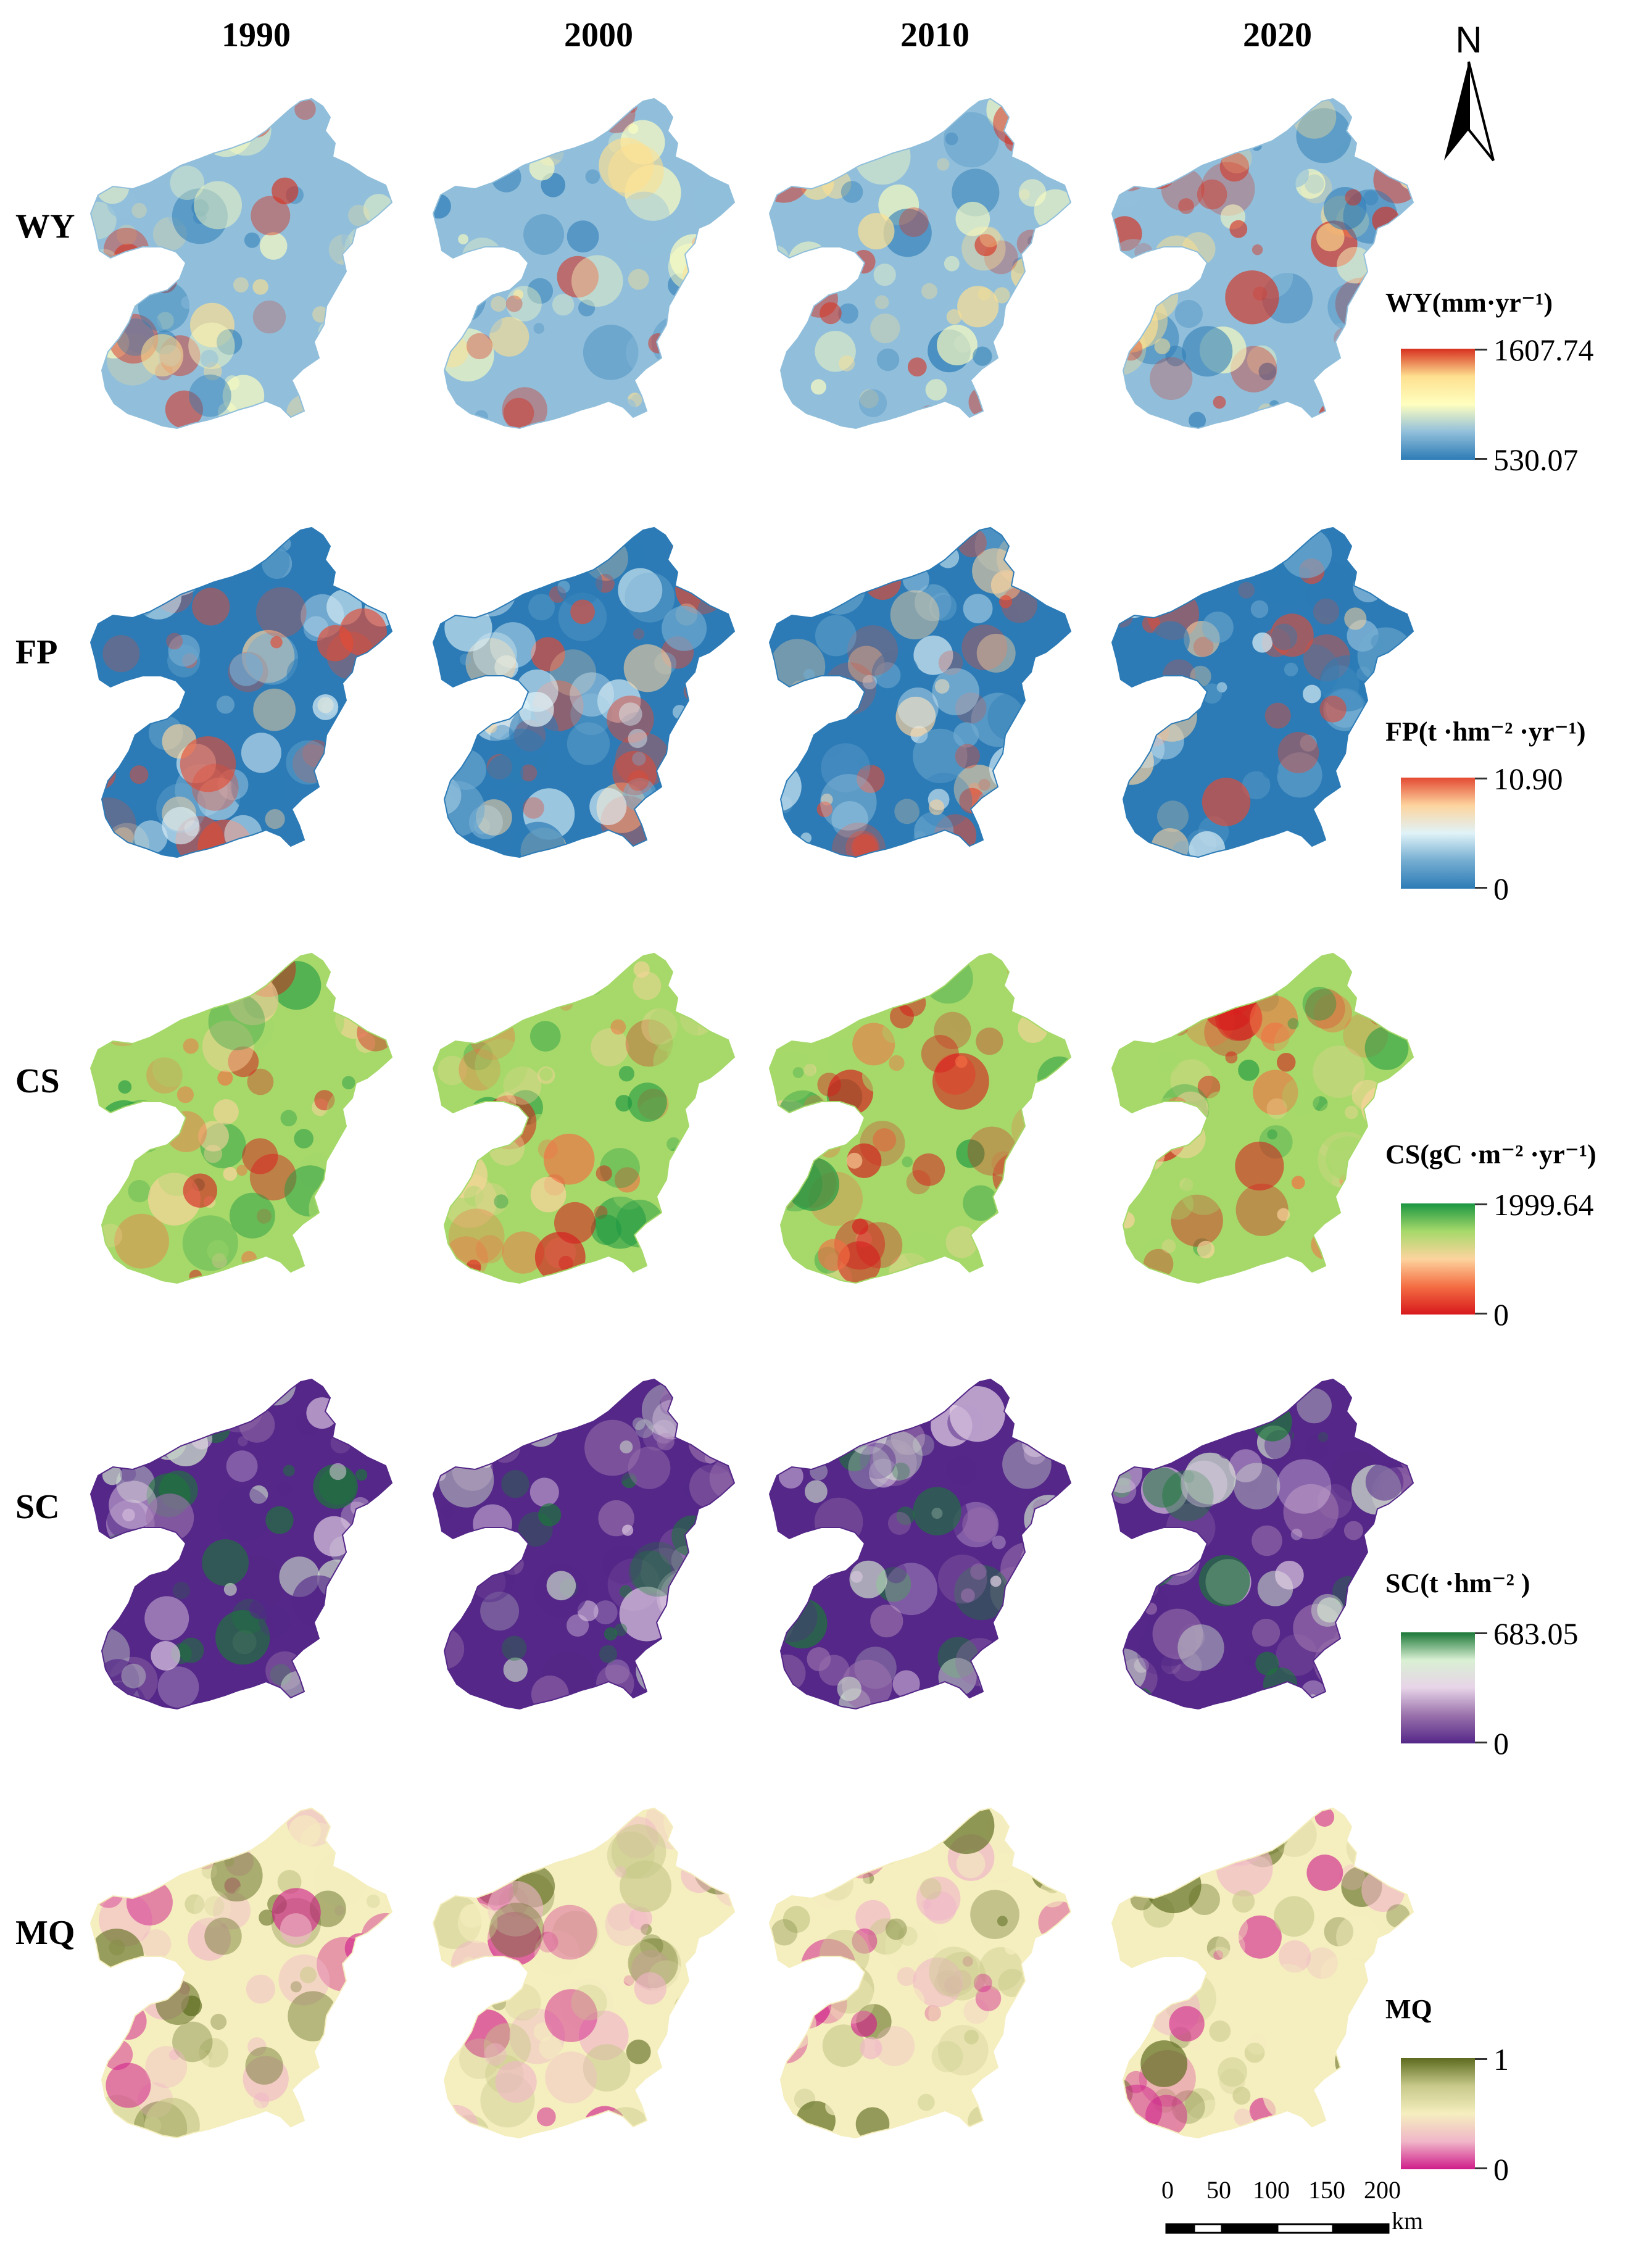 This screenshot has height=2268, width=1644. I want to click on map-mq-2010, so click(929, 1975).